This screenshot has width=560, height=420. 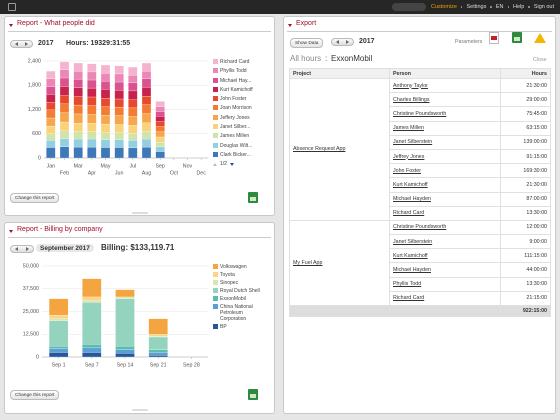 What do you see at coordinates (306, 23) in the screenshot?
I see `panel-title: Export` at bounding box center [306, 23].